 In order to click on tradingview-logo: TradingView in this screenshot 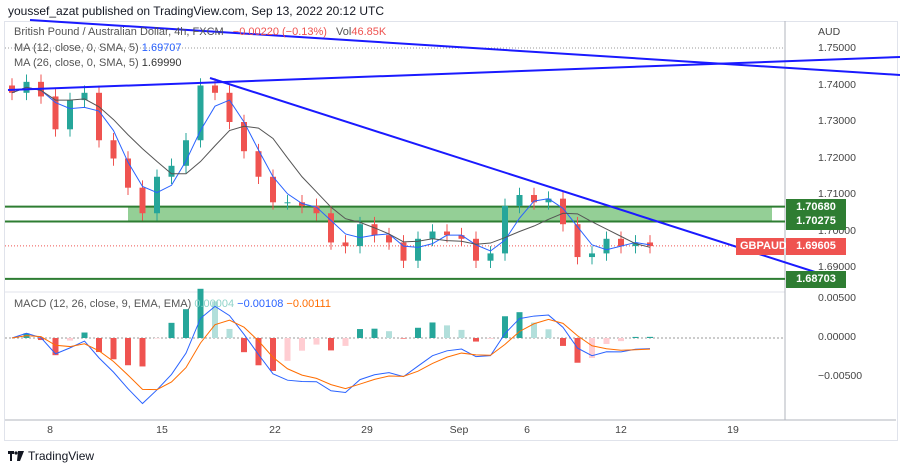, I will do `click(51, 456)`.